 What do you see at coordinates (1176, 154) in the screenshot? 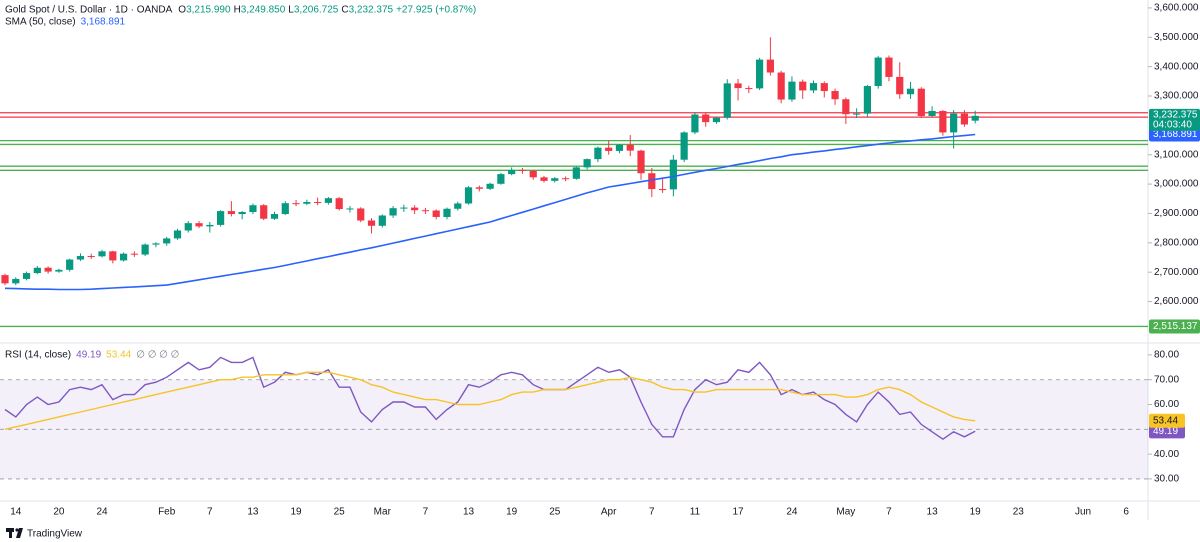
I see `y-tick-label: 3,100.000` at bounding box center [1176, 154].